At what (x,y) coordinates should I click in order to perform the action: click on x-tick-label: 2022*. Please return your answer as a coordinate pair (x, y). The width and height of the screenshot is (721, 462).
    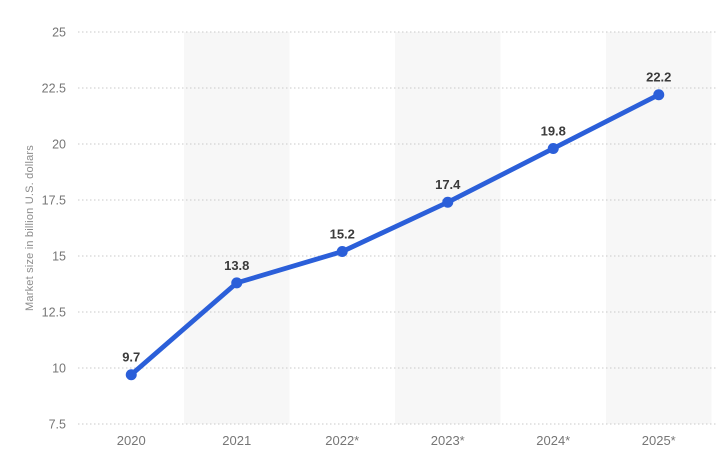
    Looking at the image, I should click on (342, 440).